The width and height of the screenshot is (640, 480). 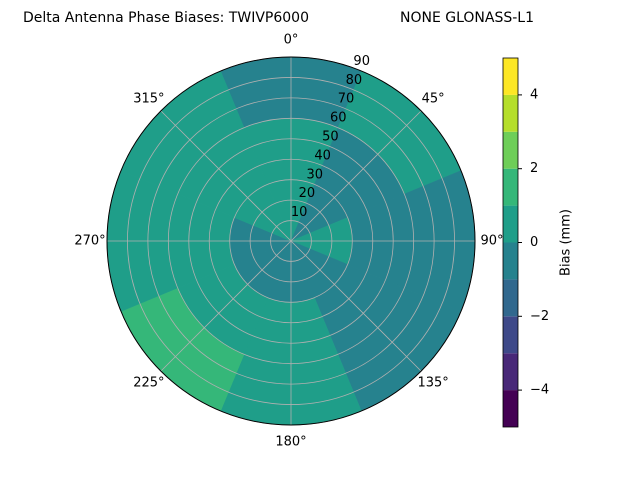 I want to click on chart-title: Delta Antenna Phase Biases: TWIVP6000, so click(x=166, y=18).